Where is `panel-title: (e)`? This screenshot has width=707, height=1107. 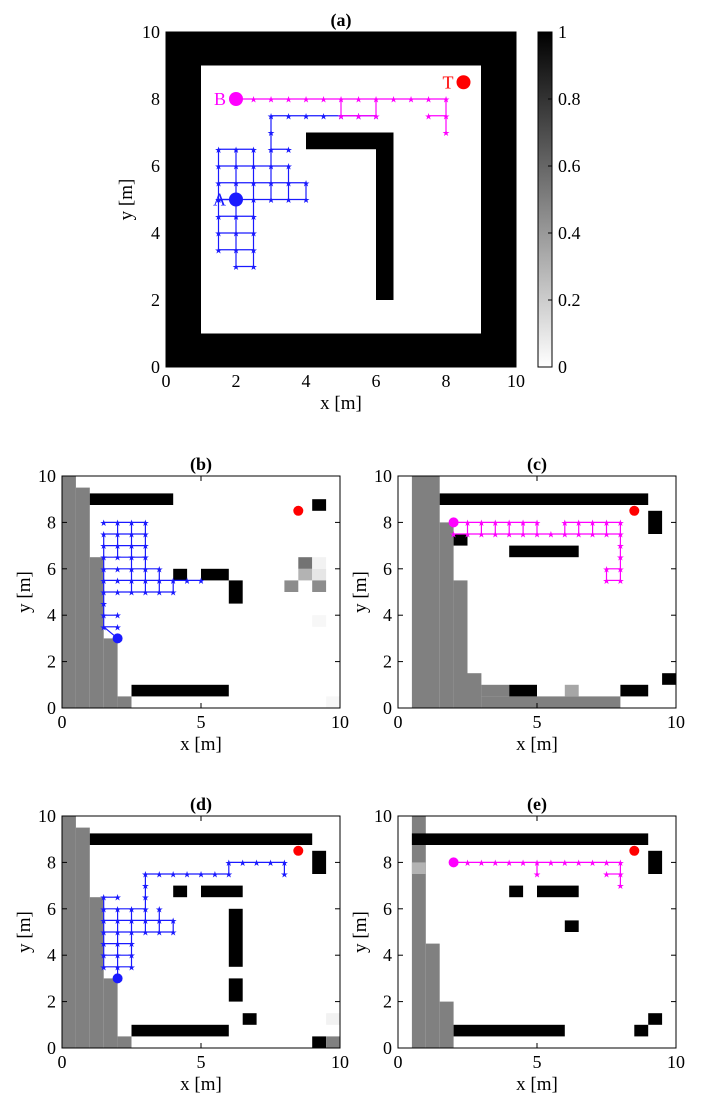
panel-title: (e) is located at coordinates (537, 804).